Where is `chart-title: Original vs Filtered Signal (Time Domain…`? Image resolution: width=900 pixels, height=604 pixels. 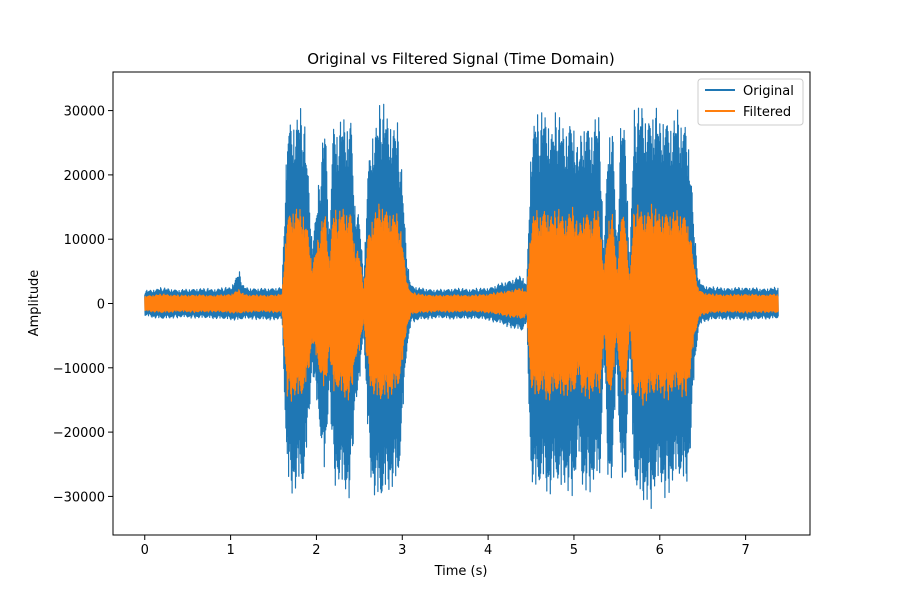
chart-title: Original vs Filtered Signal (Time Domain… is located at coordinates (461, 59).